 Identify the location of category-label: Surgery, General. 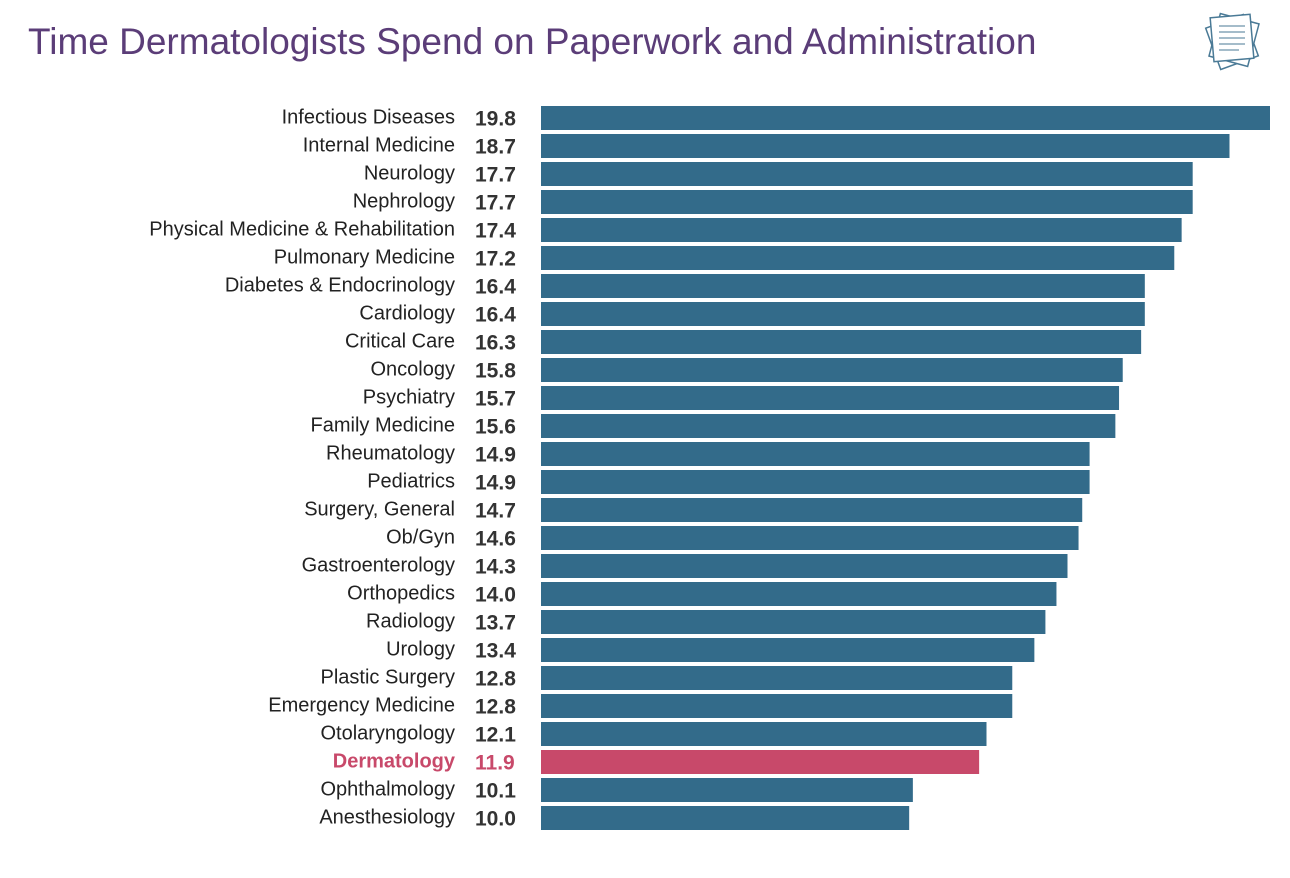
(379, 509).